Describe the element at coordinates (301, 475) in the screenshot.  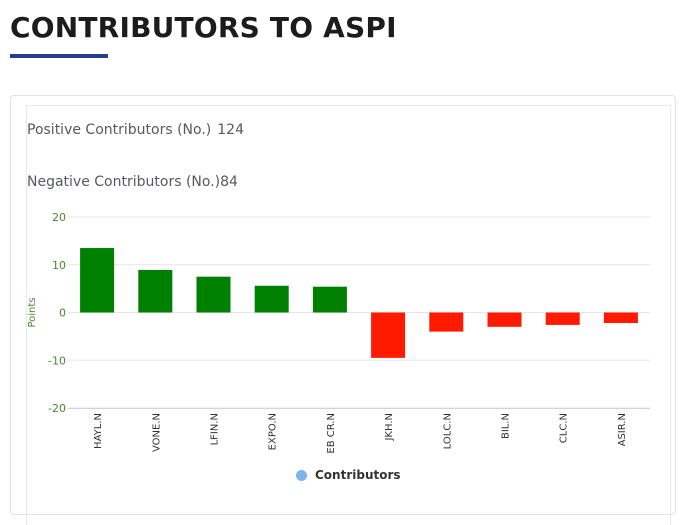
I see `legend-dot-icon` at that location.